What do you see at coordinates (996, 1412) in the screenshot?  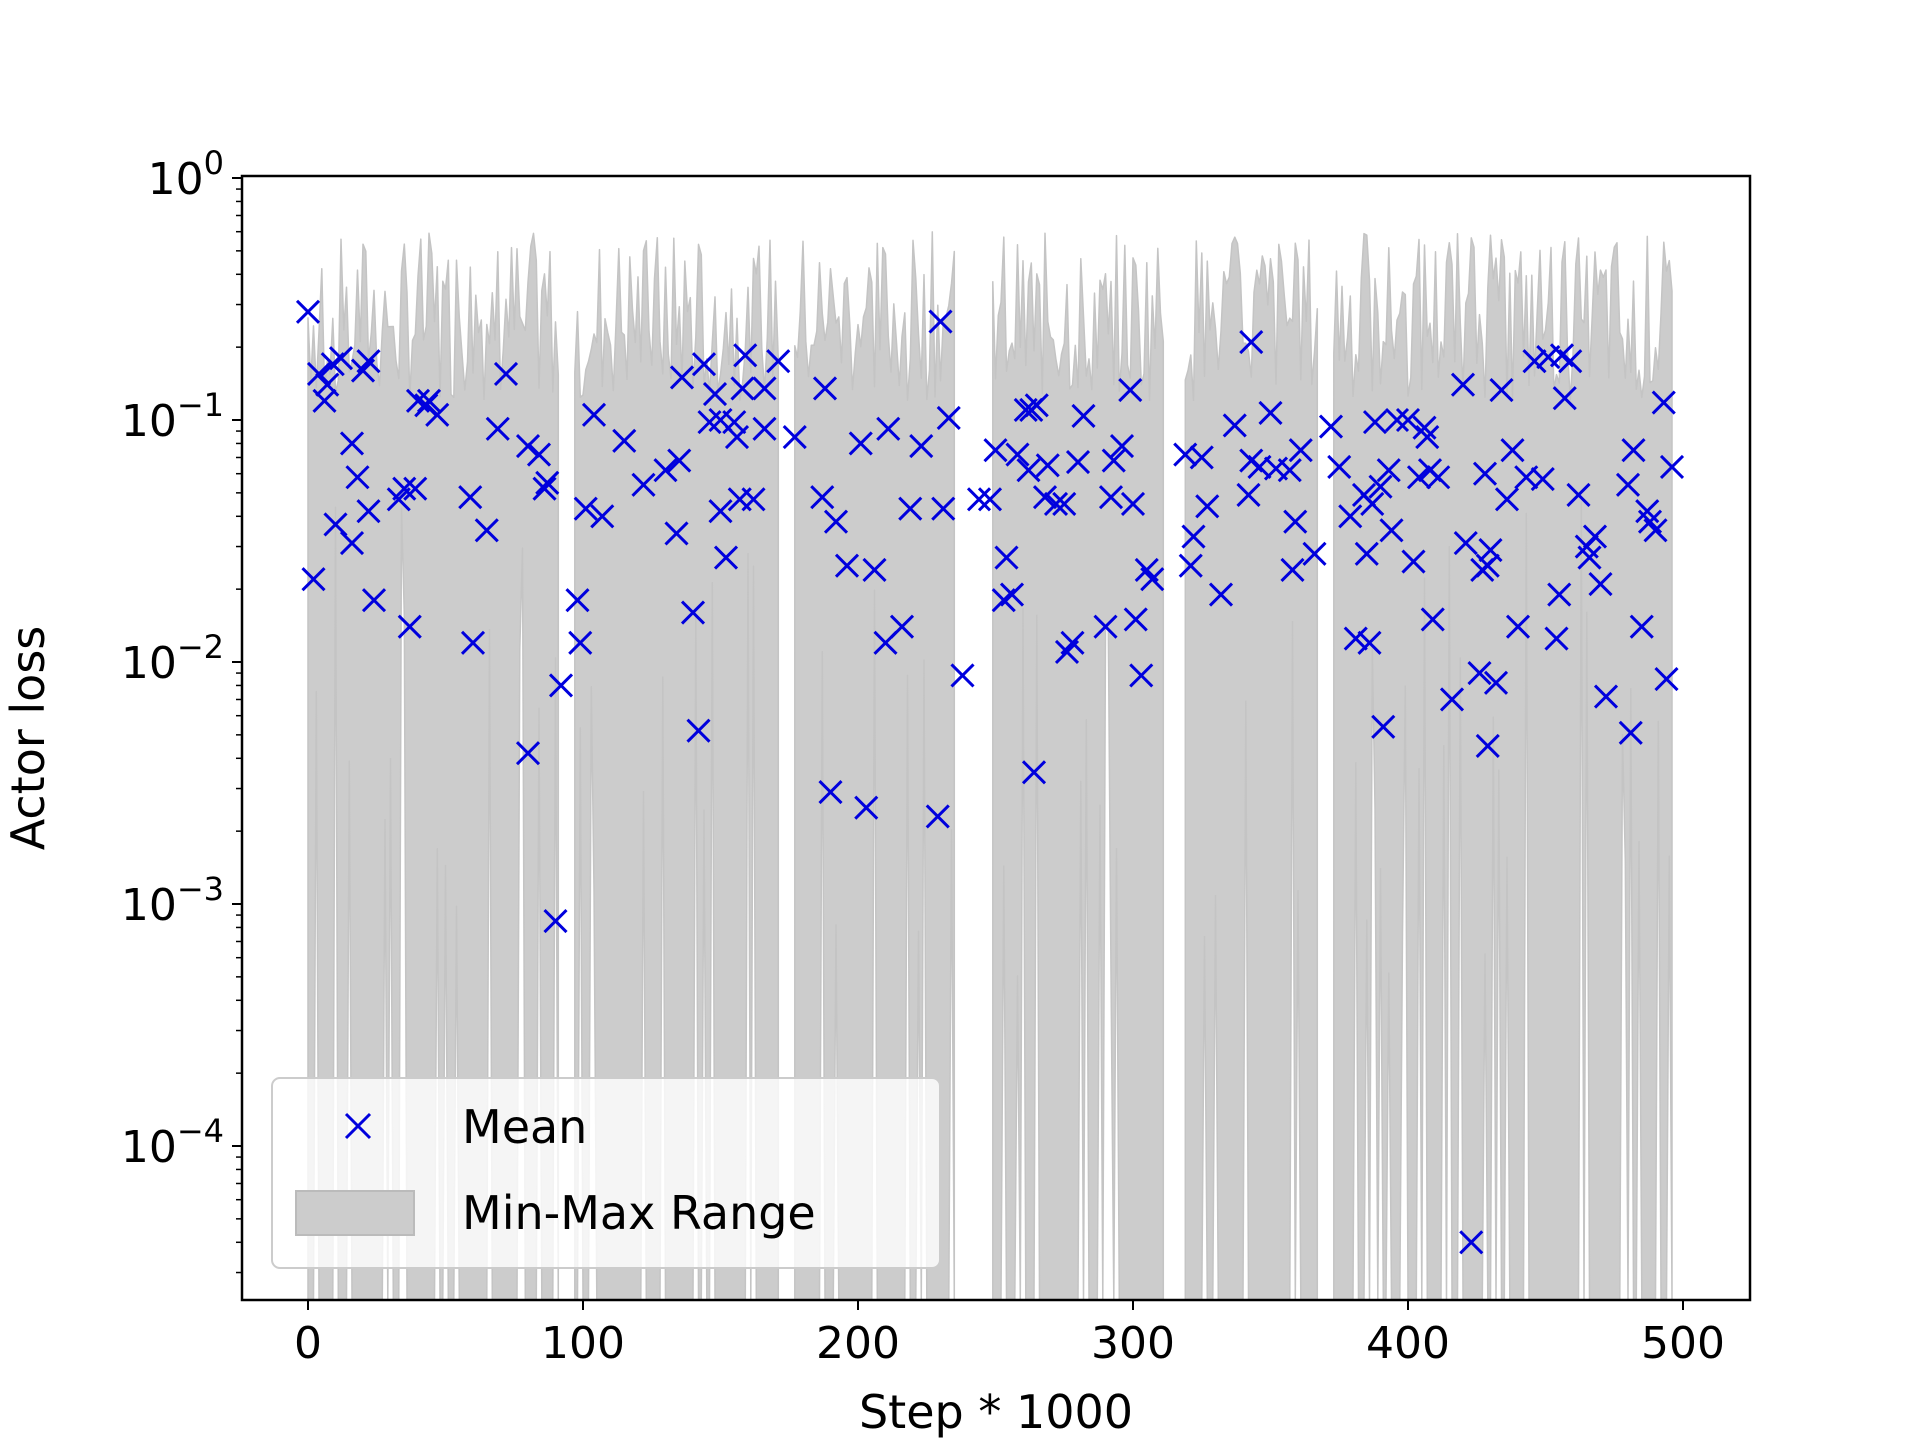 I see `x-axis-title: Step * 1000` at bounding box center [996, 1412].